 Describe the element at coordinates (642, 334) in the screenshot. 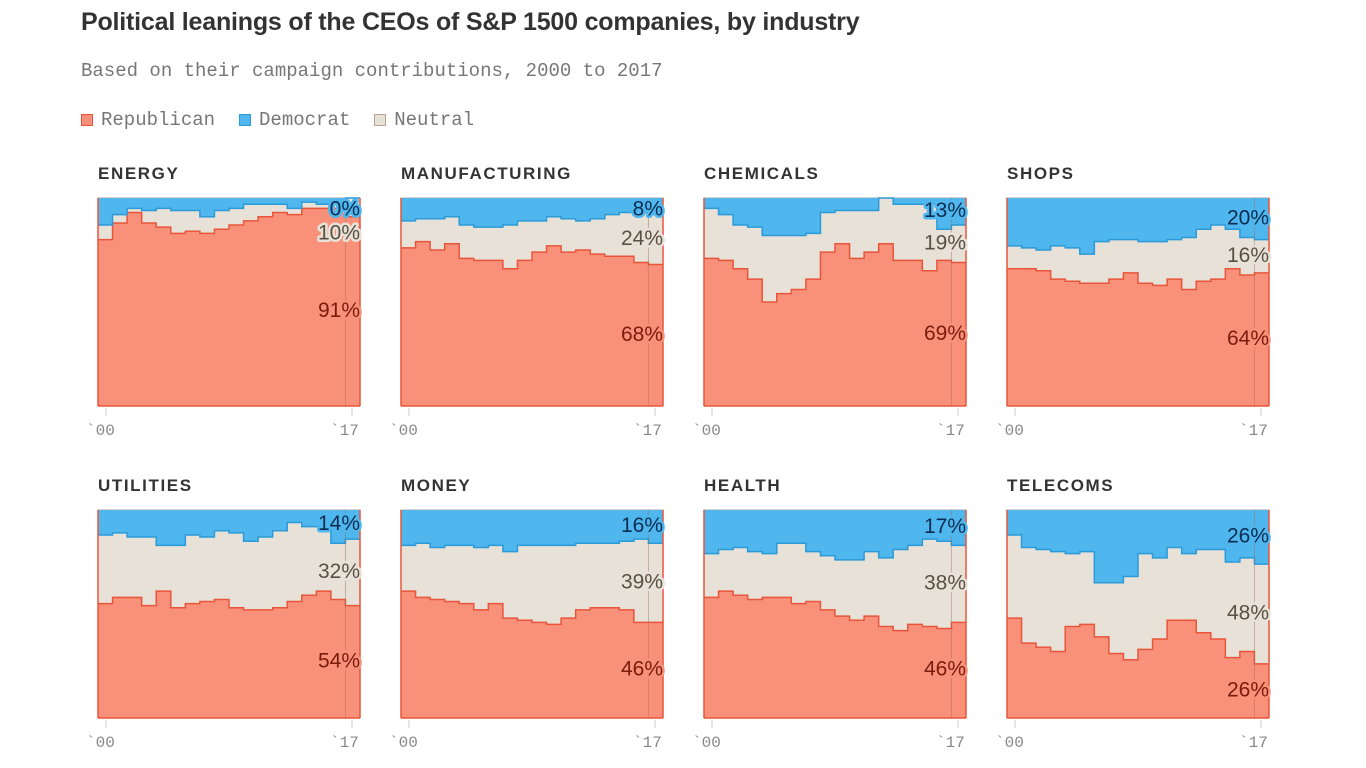

I see `republican-value-label: 68%` at that location.